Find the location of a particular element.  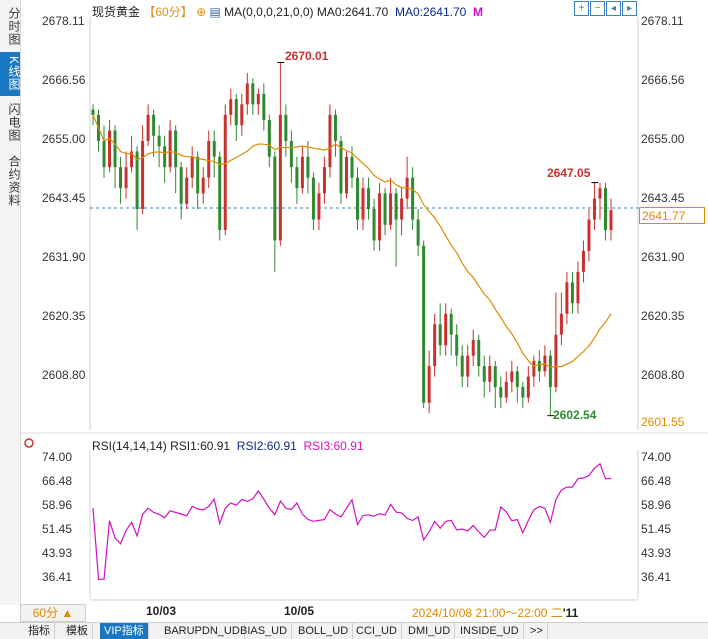

price-label: 2643.45 is located at coordinates (64, 198).